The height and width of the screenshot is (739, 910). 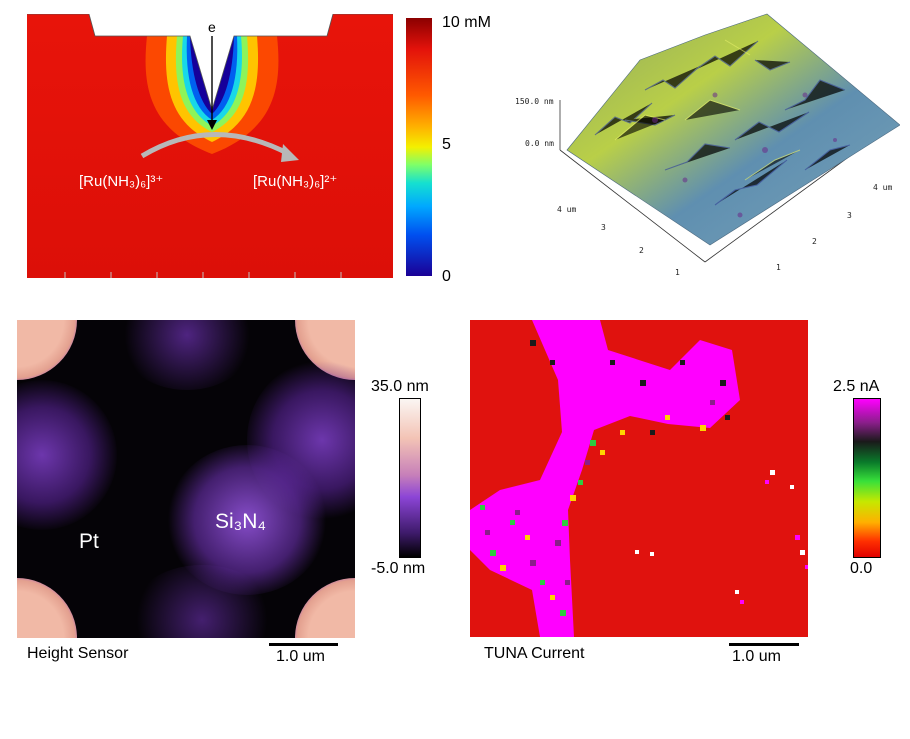 I want to click on tuna-scalebar, so click(x=764, y=644).